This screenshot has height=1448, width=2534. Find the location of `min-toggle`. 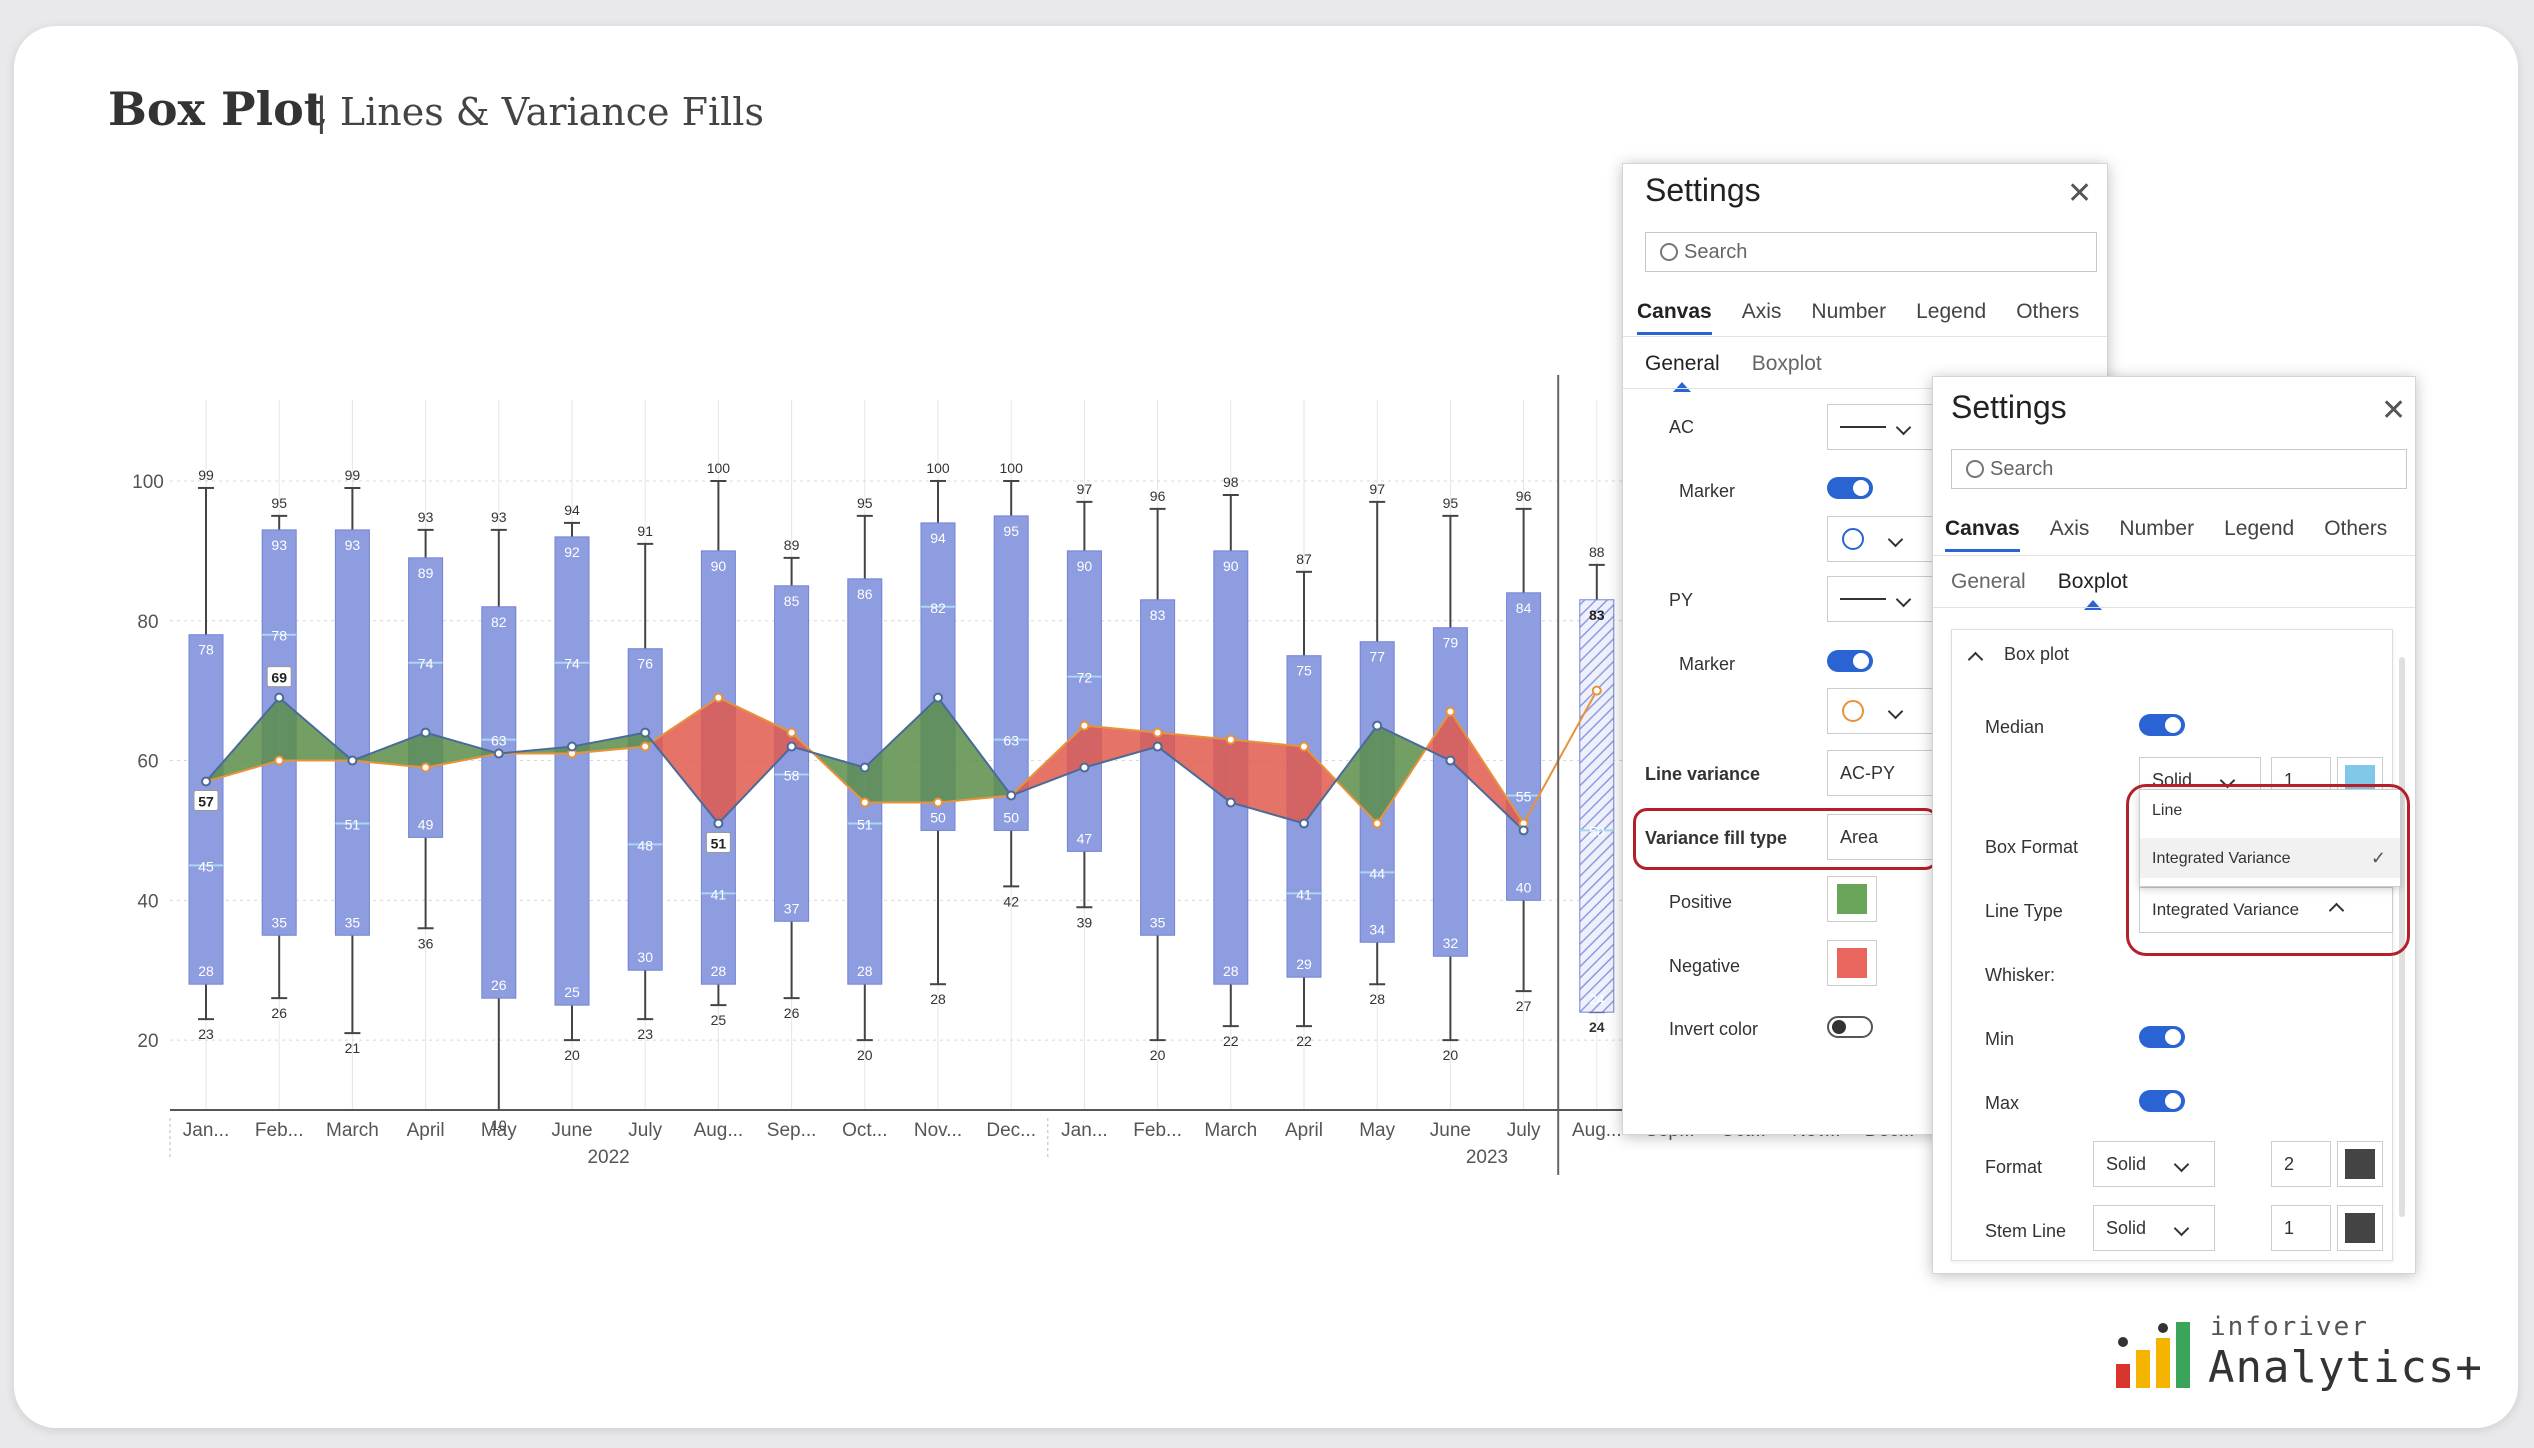

min-toggle is located at coordinates (2162, 1037).